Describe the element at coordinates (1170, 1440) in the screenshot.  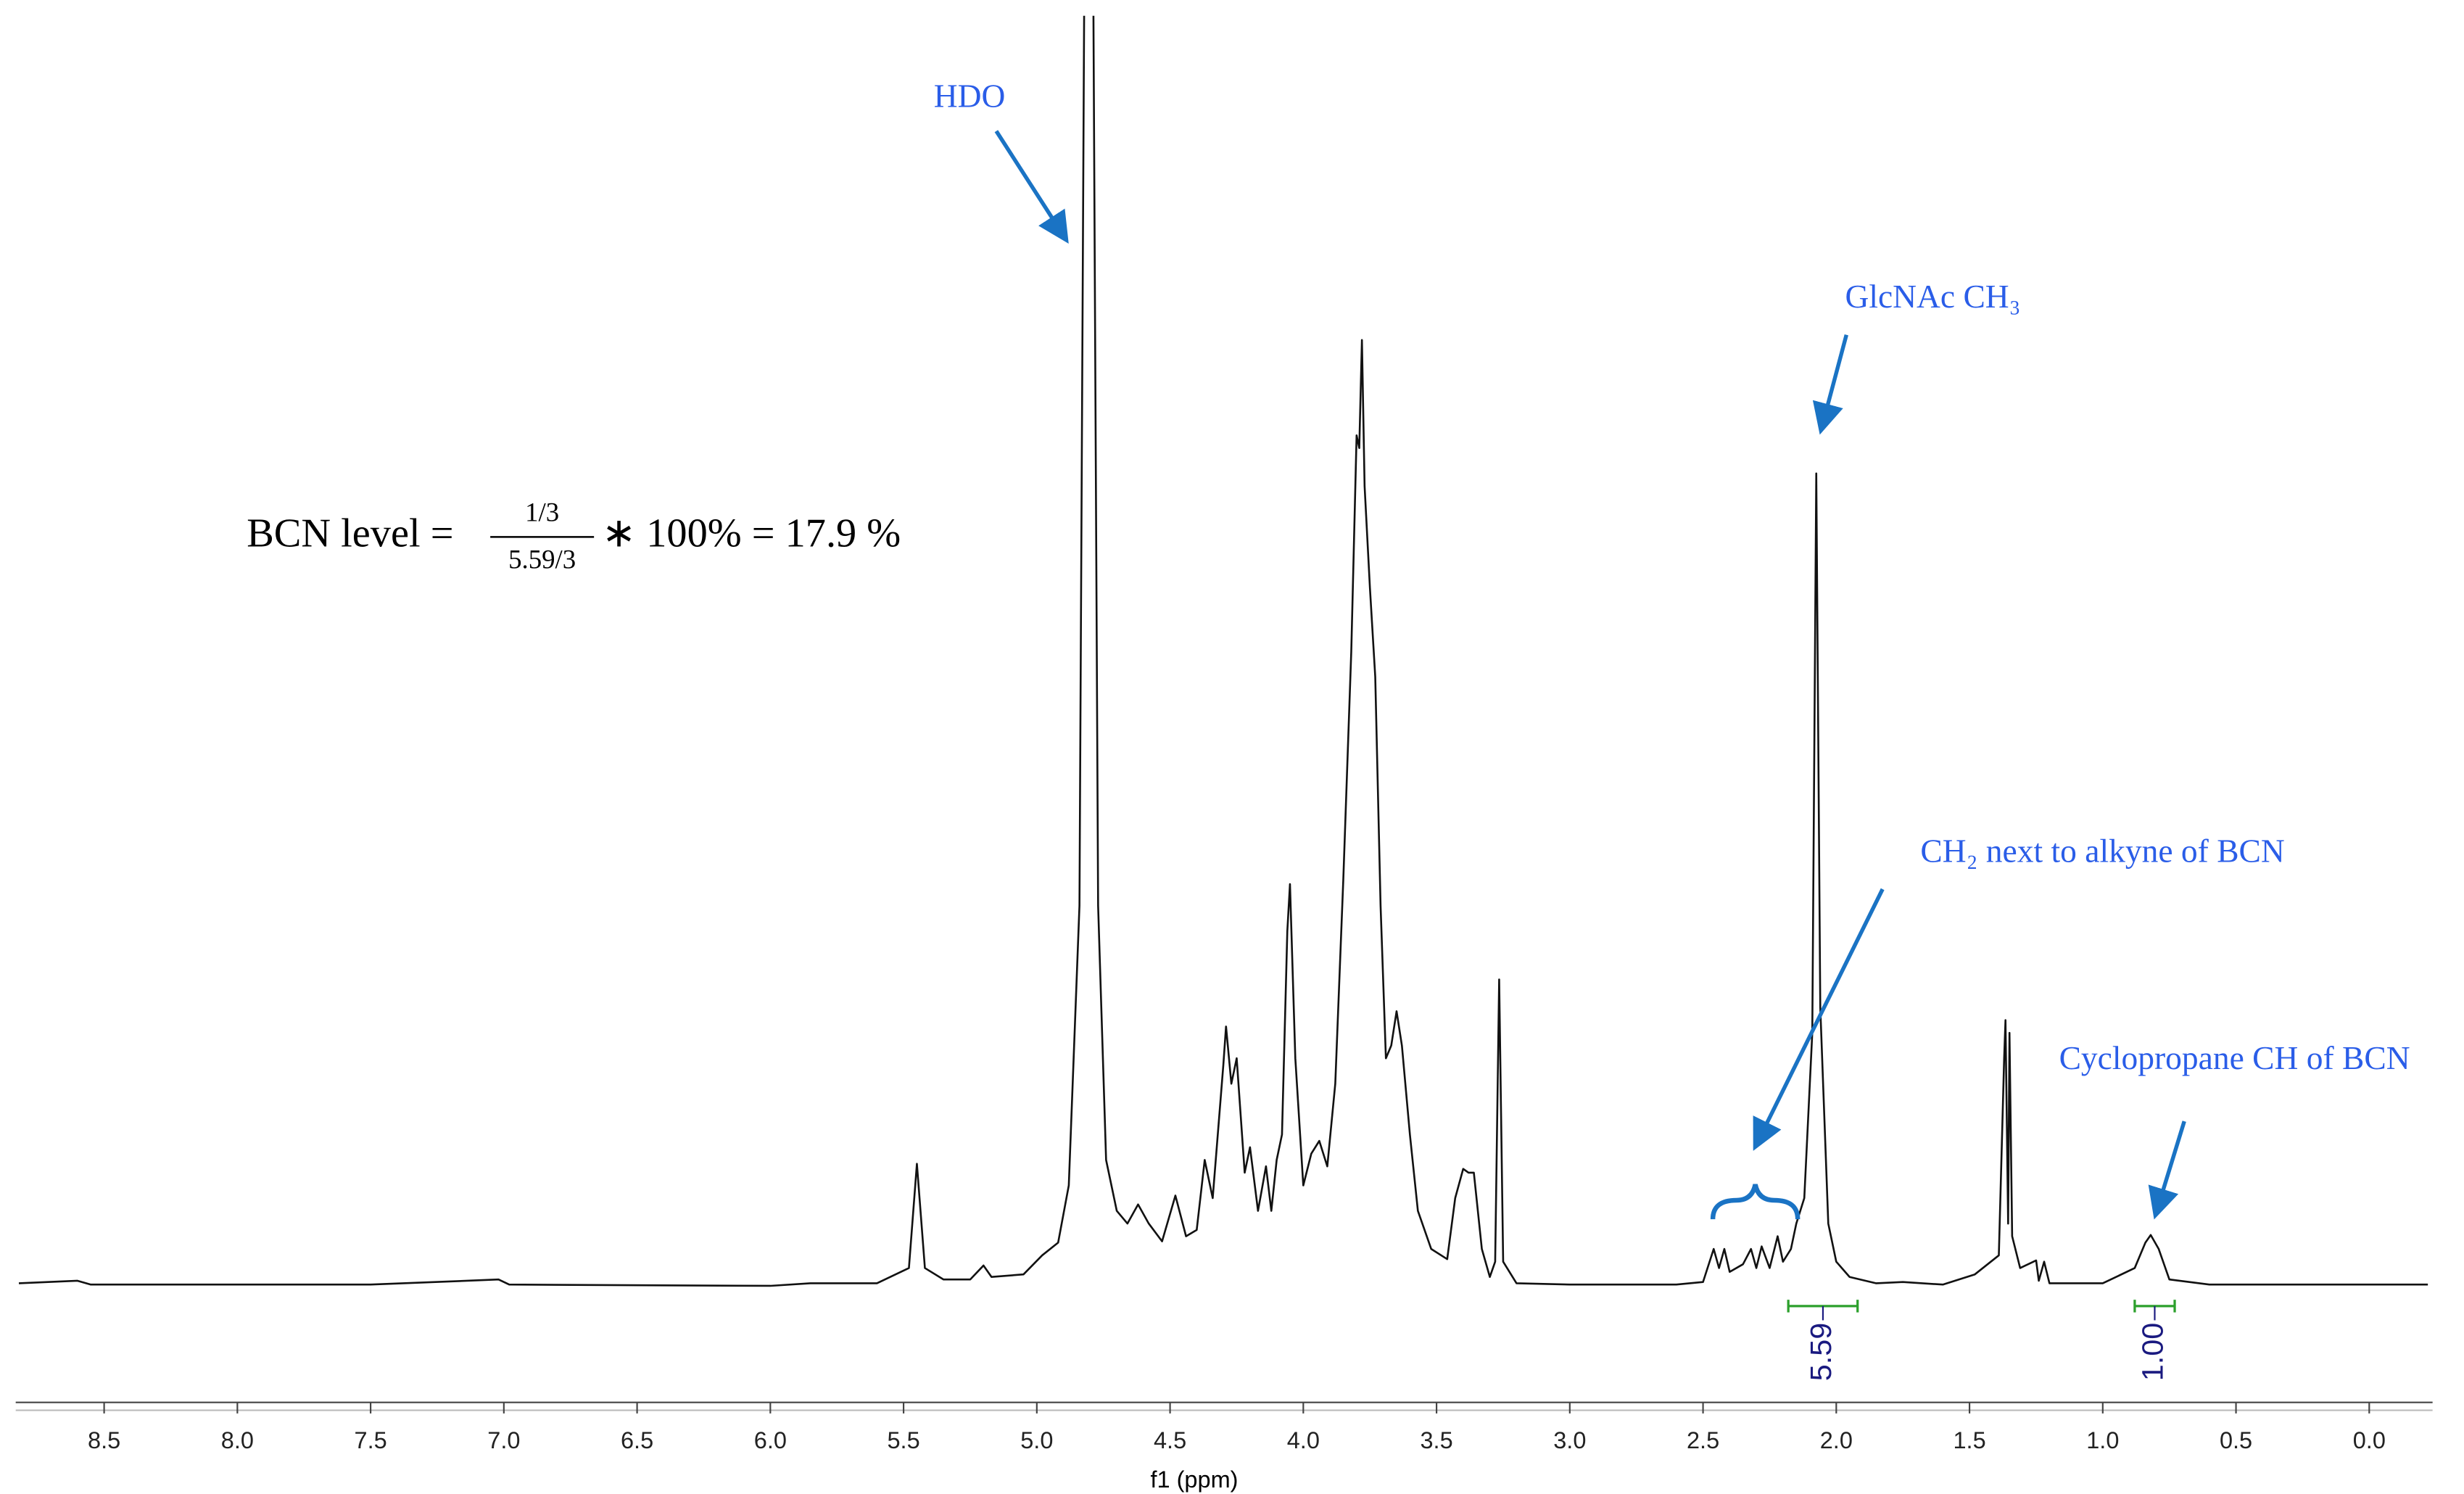
I see `x-tick-label: 4.5` at that location.